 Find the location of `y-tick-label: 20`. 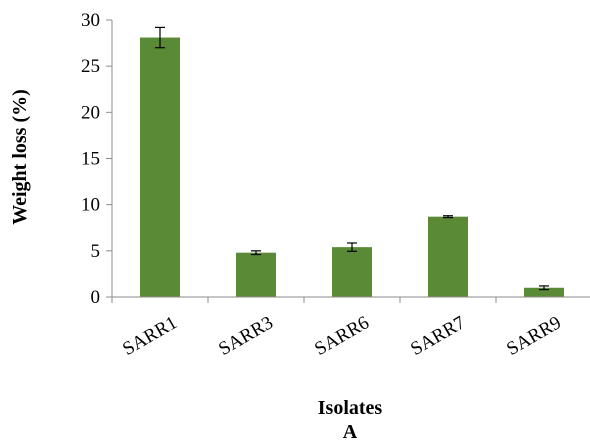

y-tick-label: 20 is located at coordinates (90, 112).